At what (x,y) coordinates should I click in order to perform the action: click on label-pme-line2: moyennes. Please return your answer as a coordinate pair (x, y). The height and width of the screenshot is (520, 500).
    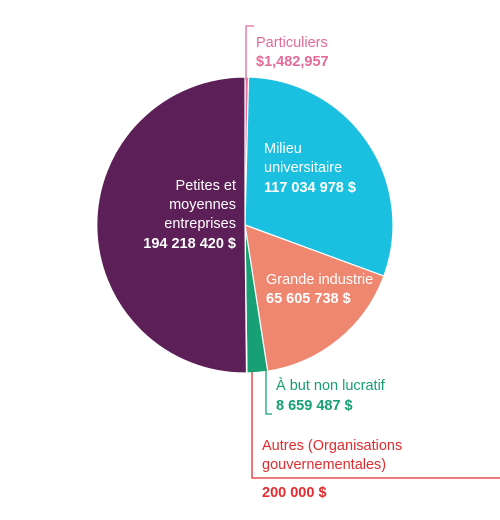
    Looking at the image, I should click on (202, 205).